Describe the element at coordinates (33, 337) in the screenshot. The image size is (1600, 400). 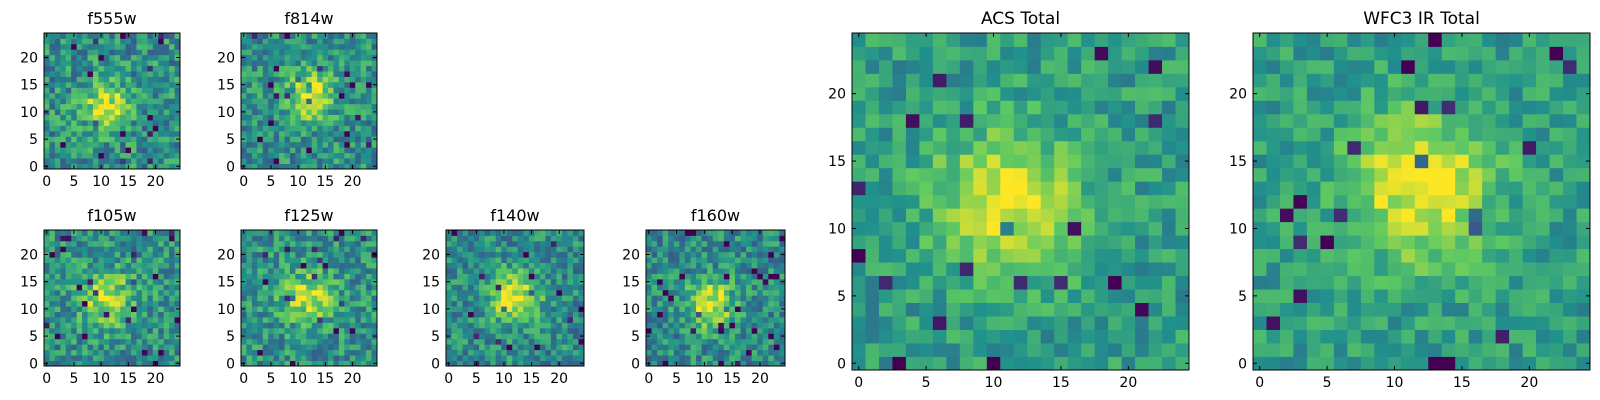
I see `y-tick-label: 5` at that location.